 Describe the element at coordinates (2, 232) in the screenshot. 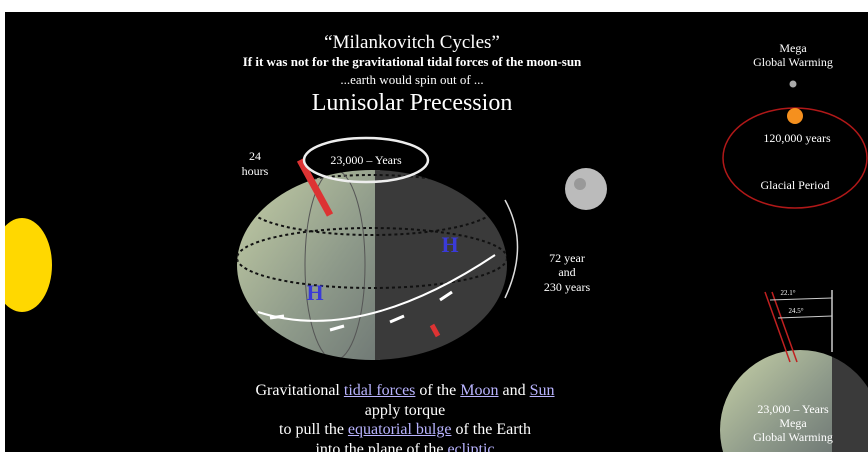

I see `edge` at that location.